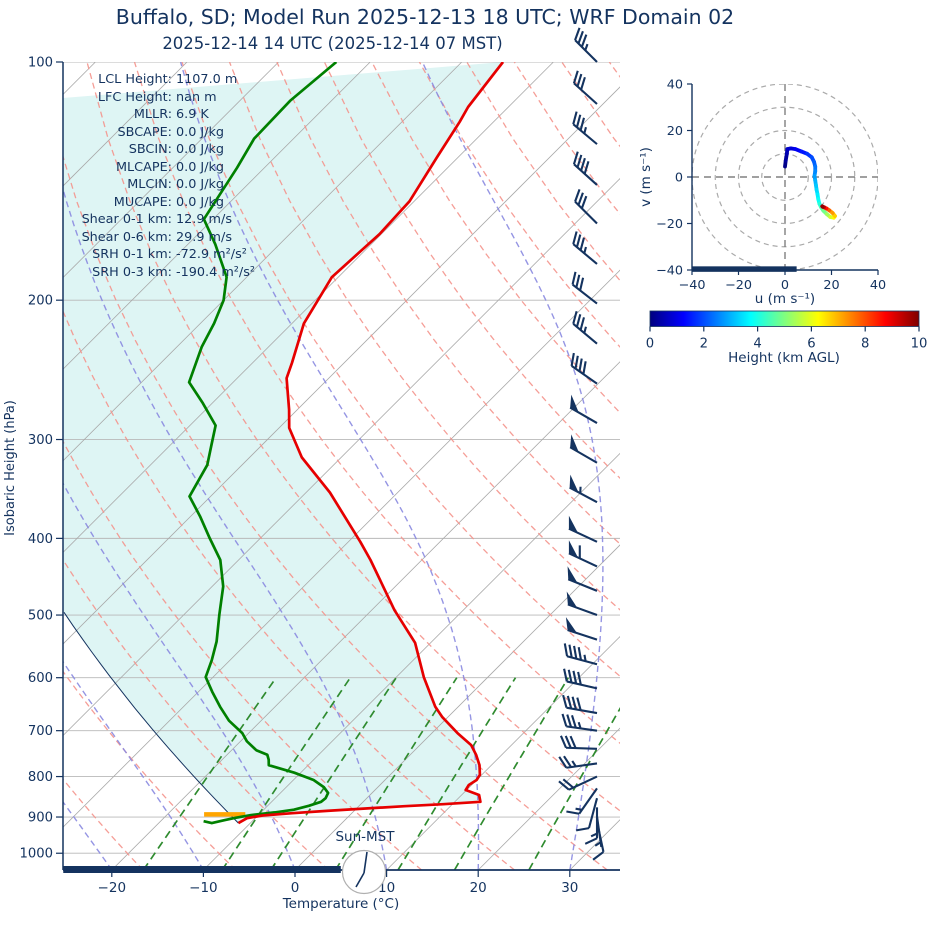 The height and width of the screenshot is (936, 928). What do you see at coordinates (126, 220) in the screenshot?
I see `stat-label: Shear 0-1 km:` at bounding box center [126, 220].